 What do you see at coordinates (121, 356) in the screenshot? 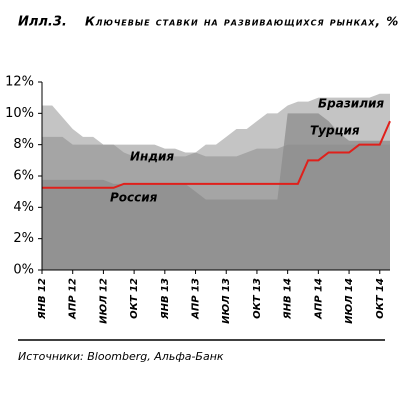
I see `source: Источники: Bloomberg, Альфа-Банк` at bounding box center [121, 356].